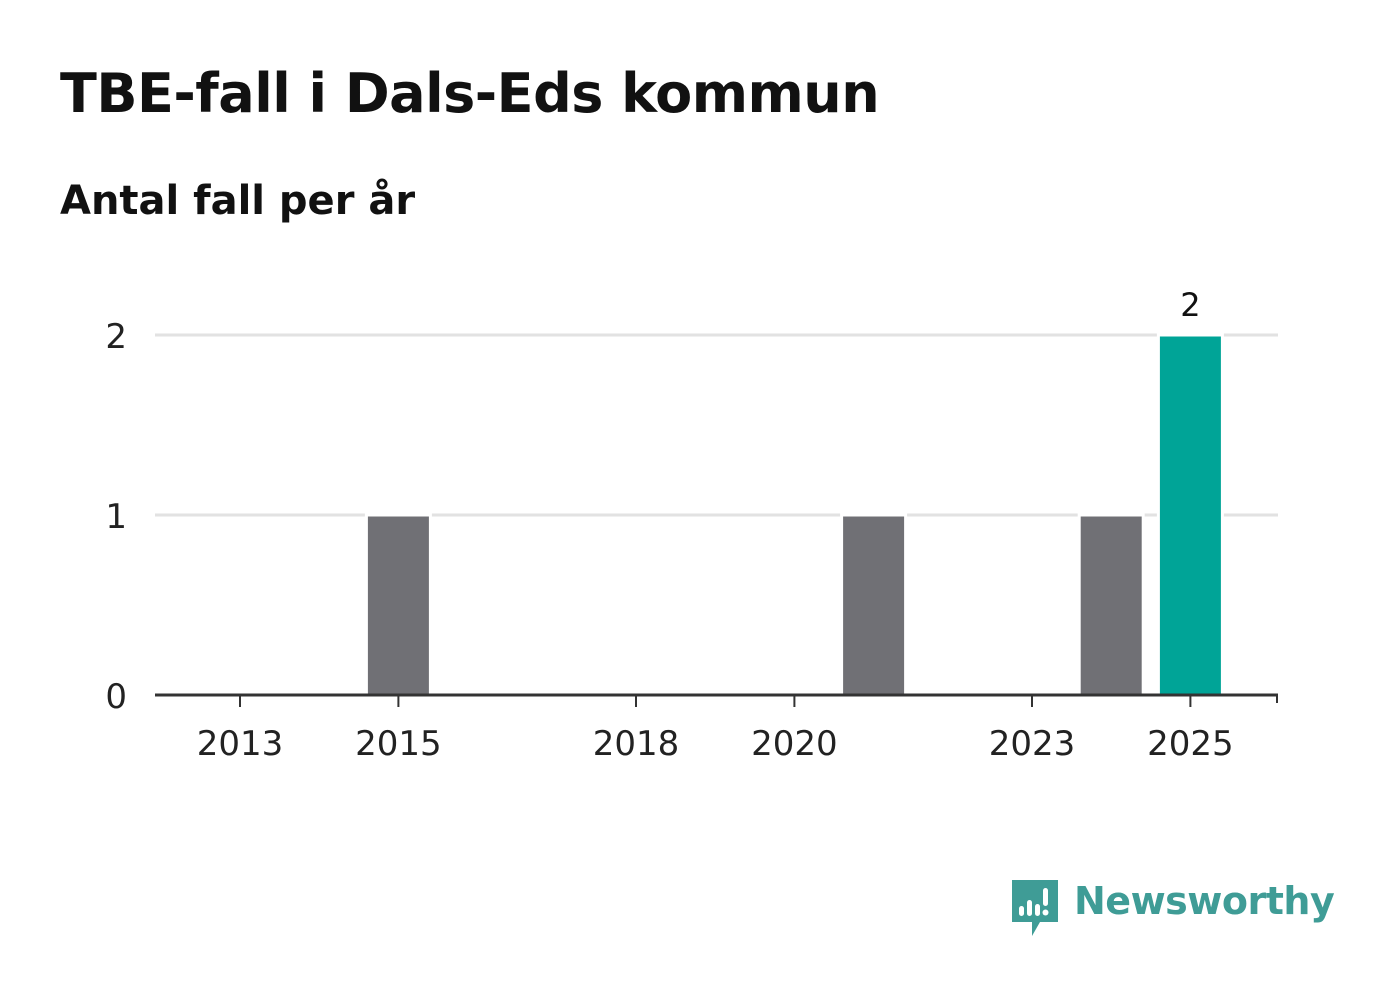  I want to click on x-tick-label: 2020, so click(794, 744).